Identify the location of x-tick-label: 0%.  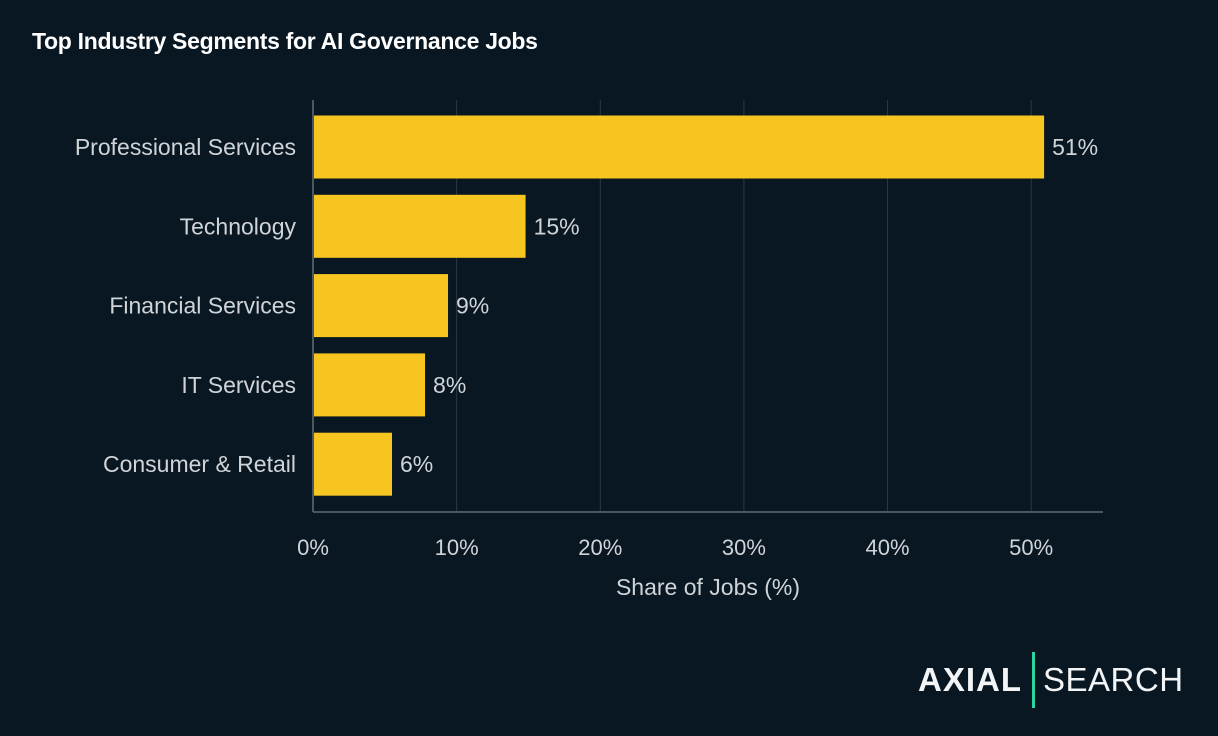
(313, 547).